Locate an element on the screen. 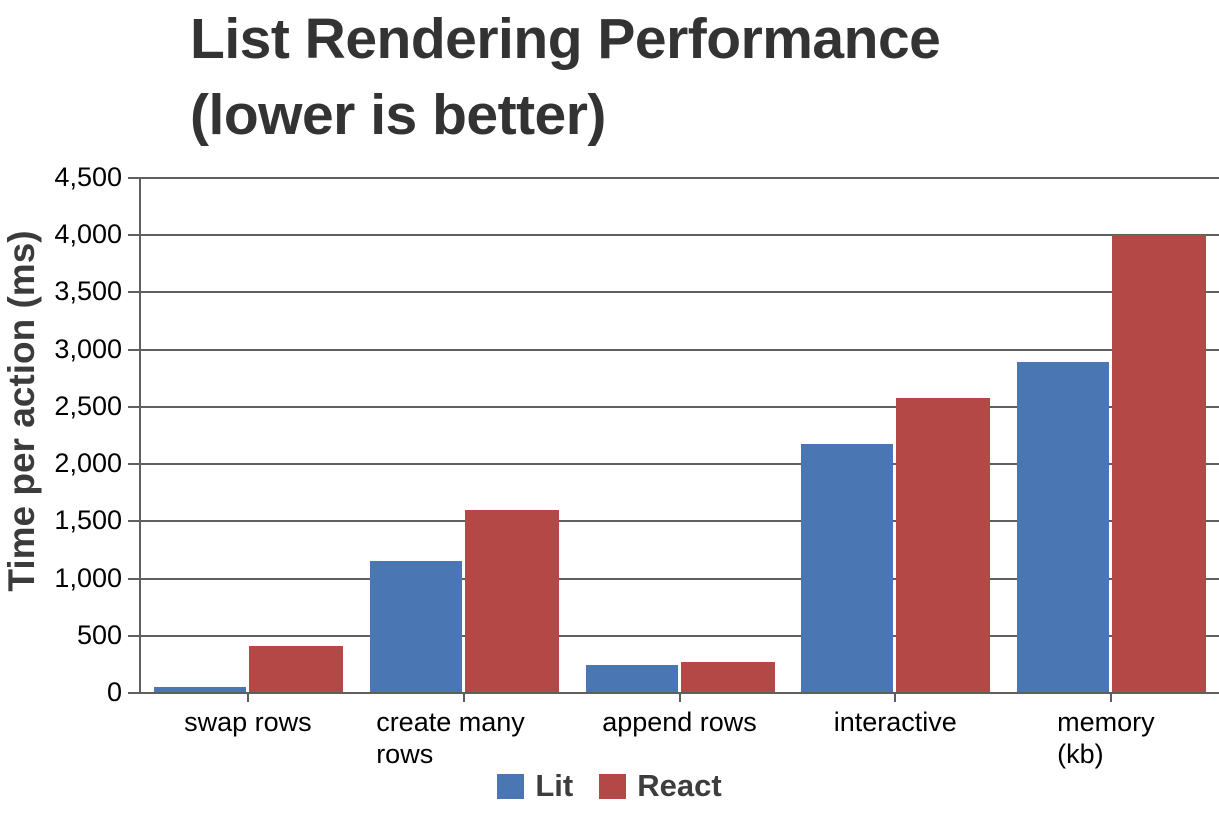  y-tick-label-4000: 4,000 is located at coordinates (88, 234).